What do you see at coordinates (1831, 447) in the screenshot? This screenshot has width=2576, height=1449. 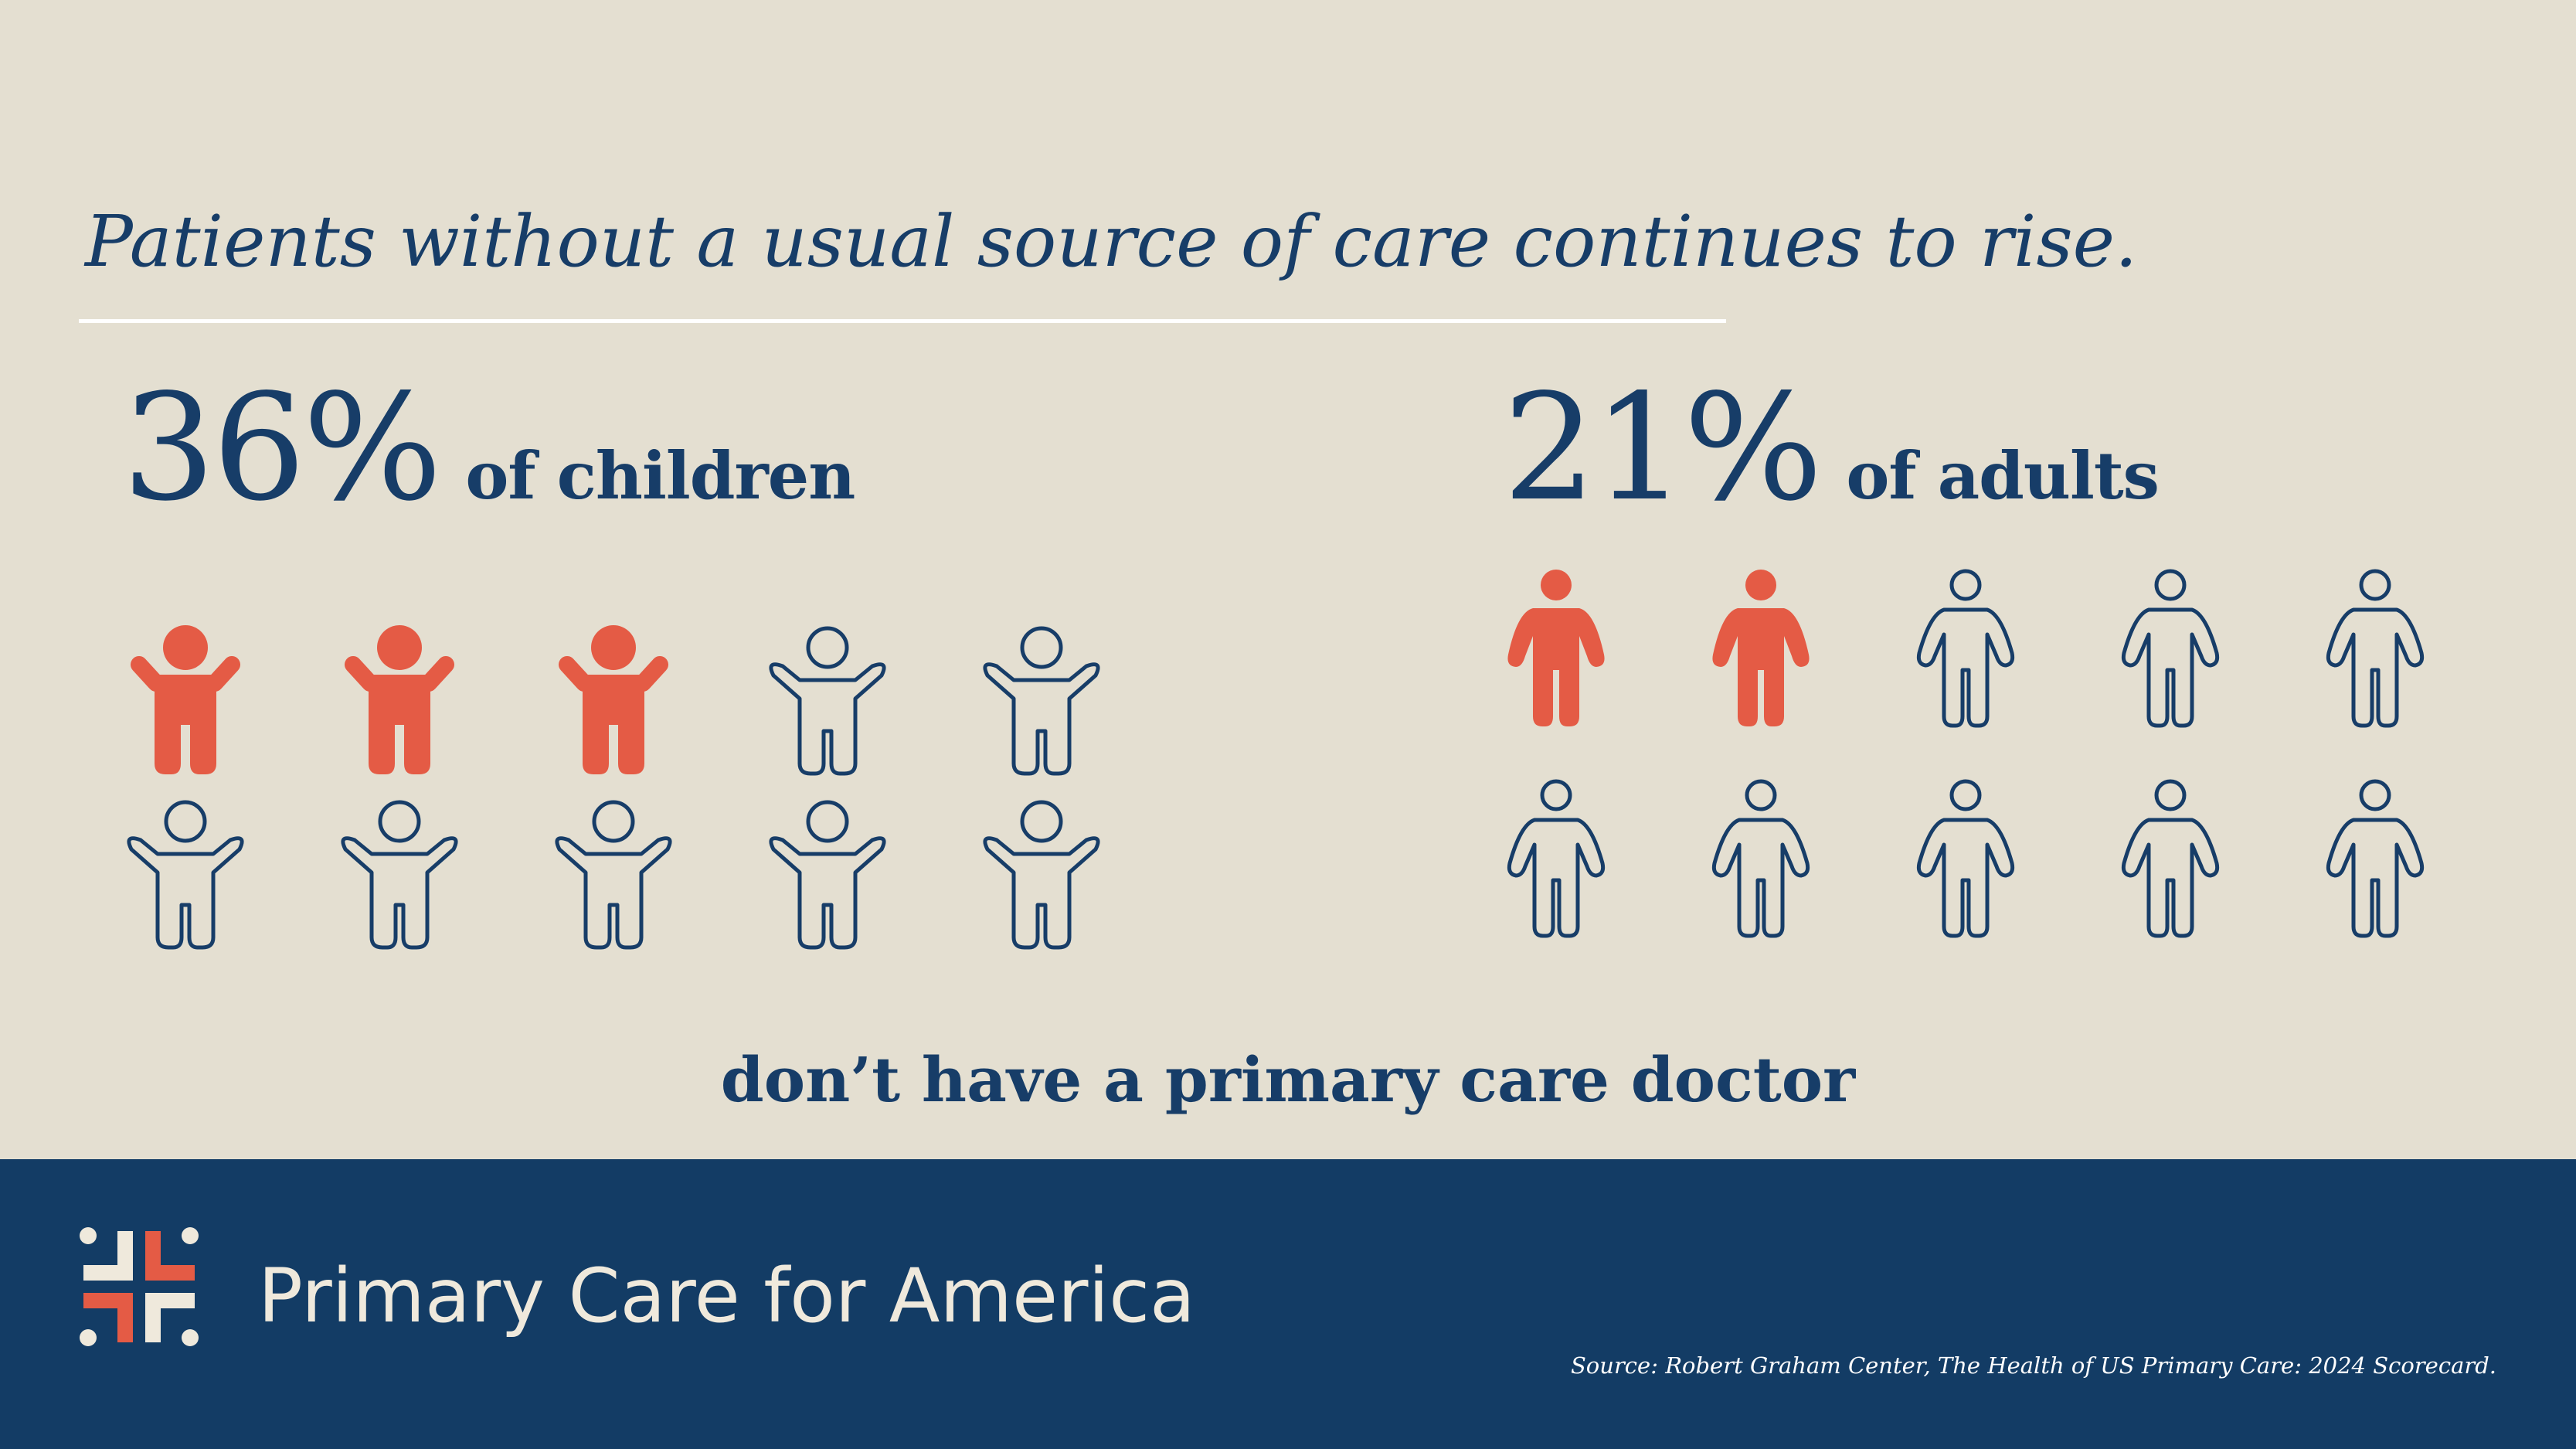 I see `adults-stat: 21% of adults` at bounding box center [1831, 447].